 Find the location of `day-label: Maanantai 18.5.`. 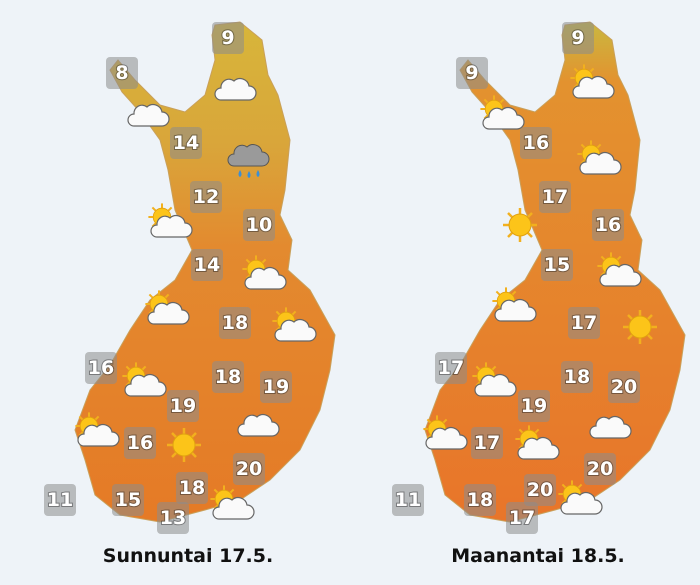

day-label: Maanantai 18.5. is located at coordinates (538, 556).